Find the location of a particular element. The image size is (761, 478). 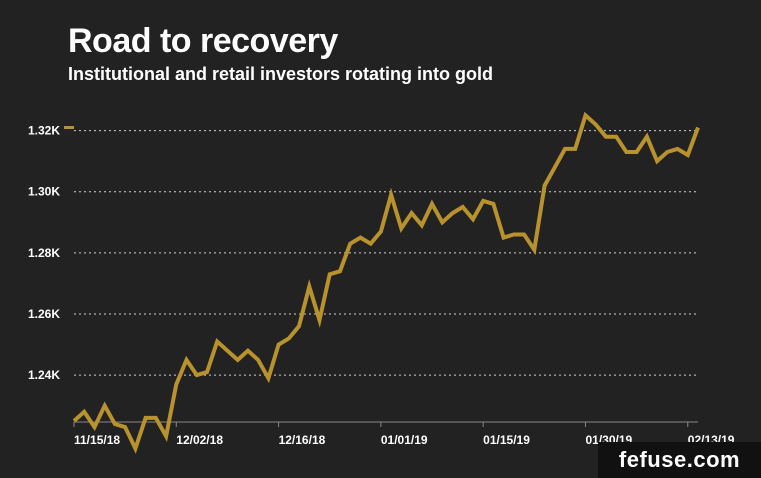

y-tick-label: 1.30K is located at coordinates (44, 192).